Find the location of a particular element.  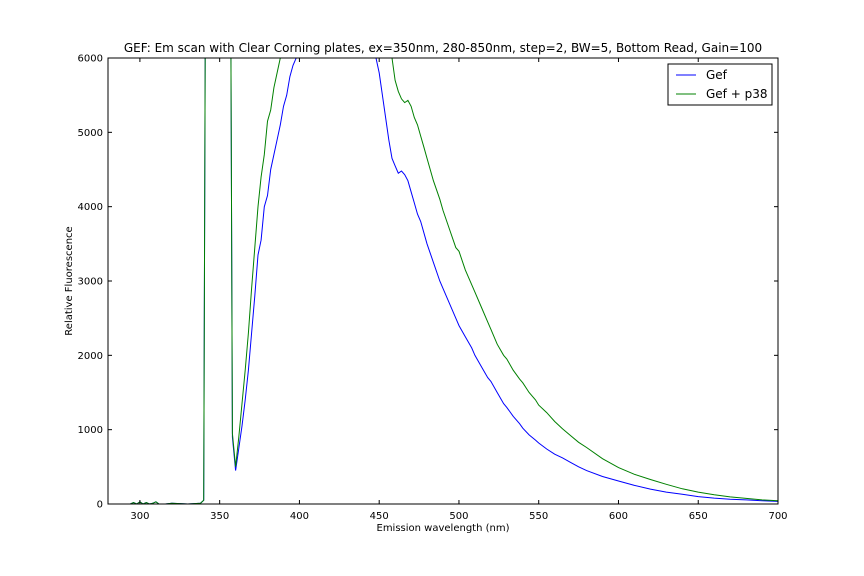

x-tick-label: 500 is located at coordinates (458, 516).